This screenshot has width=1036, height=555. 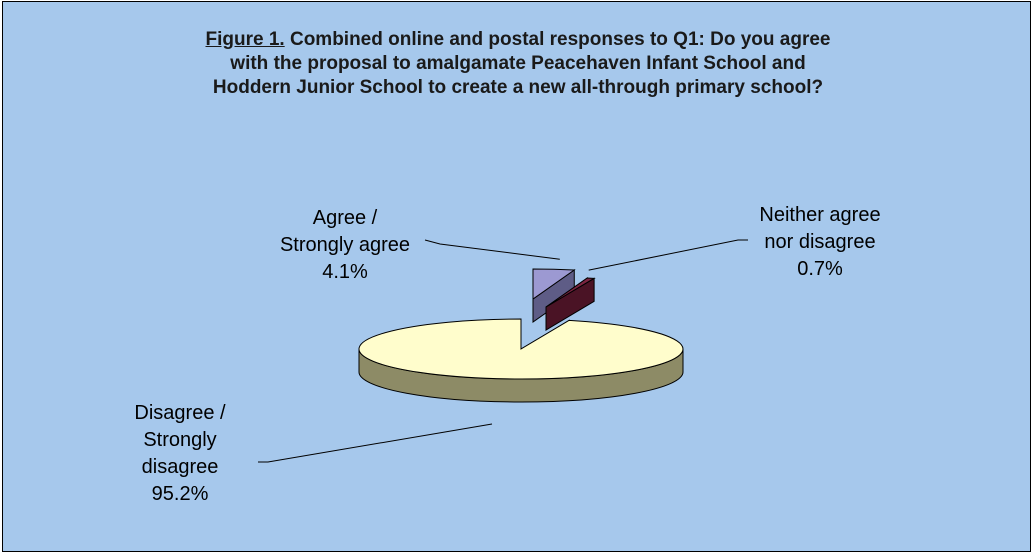 What do you see at coordinates (345, 218) in the screenshot?
I see `label-line: Agree /` at bounding box center [345, 218].